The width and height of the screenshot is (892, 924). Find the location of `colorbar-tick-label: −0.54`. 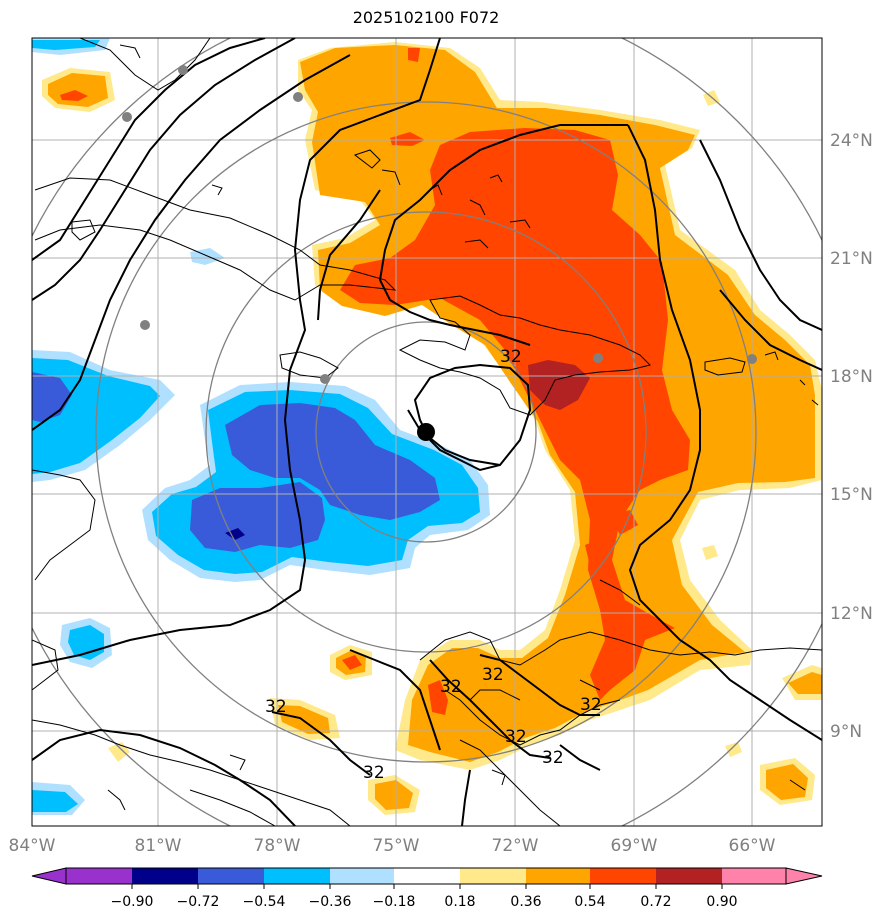

colorbar-tick-label: −0.54 is located at coordinates (264, 902).